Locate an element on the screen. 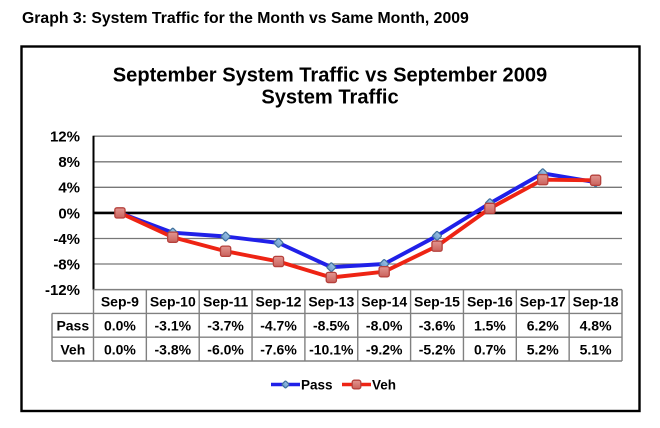 This screenshot has height=428, width=660. svg-text: 12% is located at coordinates (65, 137).